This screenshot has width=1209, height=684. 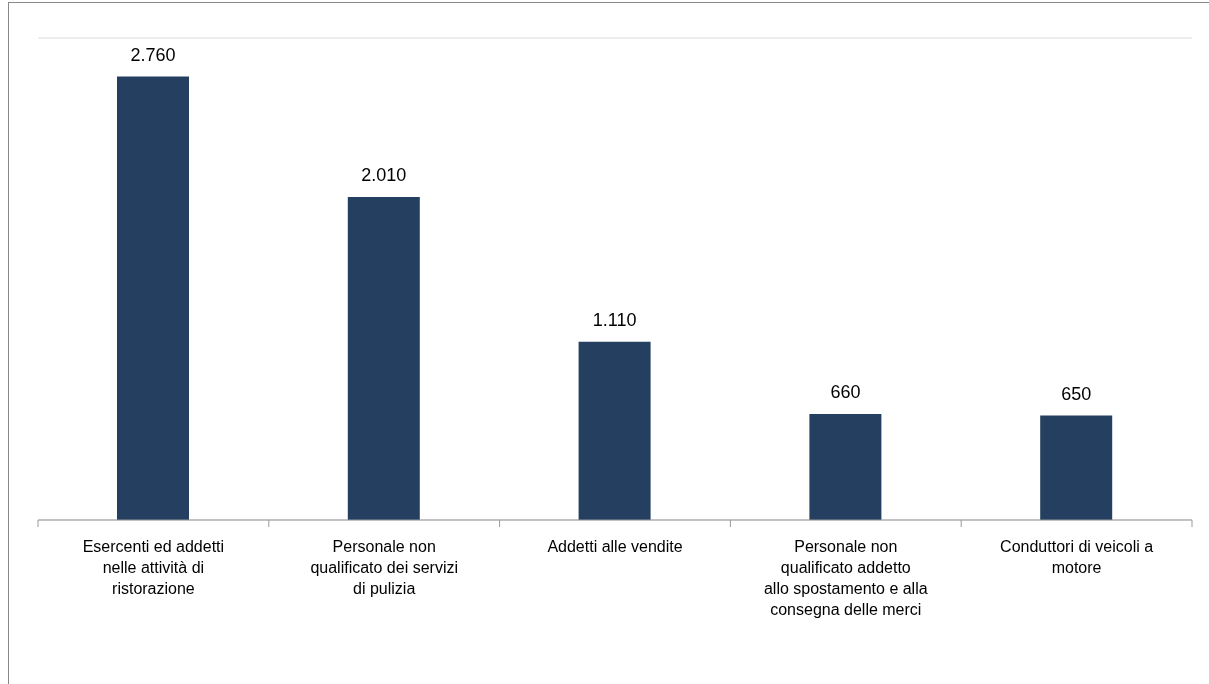 I want to click on x-tick-label: Personale non qualificato dei servizi di pulizia, so click(x=384, y=567).